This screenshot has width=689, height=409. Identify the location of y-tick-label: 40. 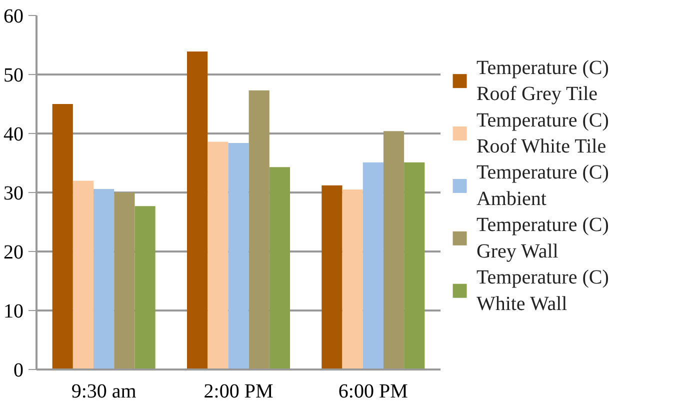
(14, 135).